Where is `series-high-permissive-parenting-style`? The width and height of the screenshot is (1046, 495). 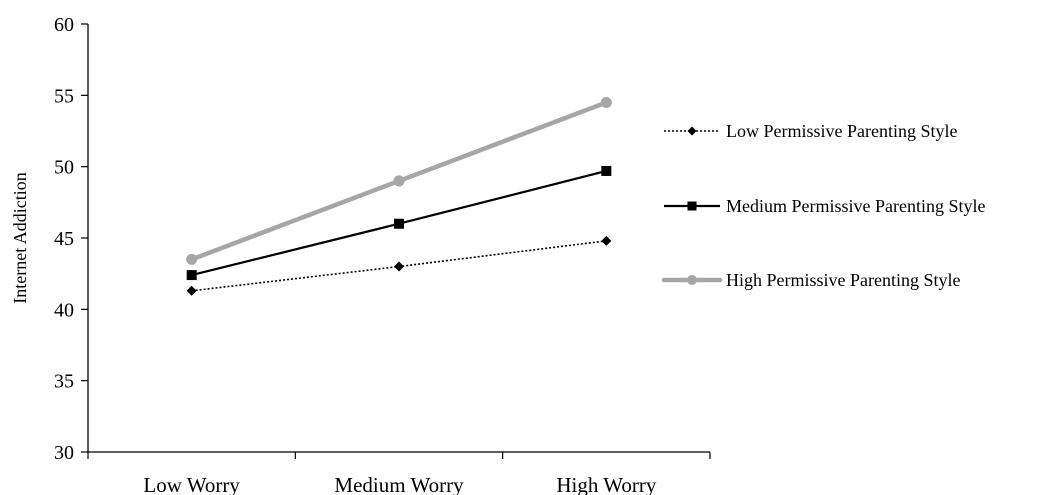 series-high-permissive-parenting-style is located at coordinates (399, 180).